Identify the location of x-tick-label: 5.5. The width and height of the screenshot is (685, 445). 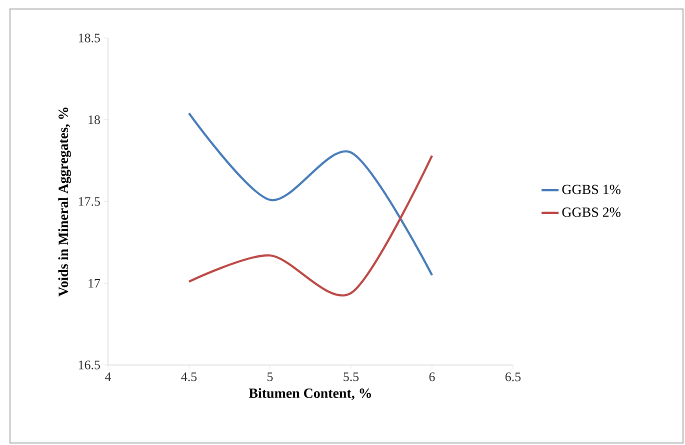
(351, 377).